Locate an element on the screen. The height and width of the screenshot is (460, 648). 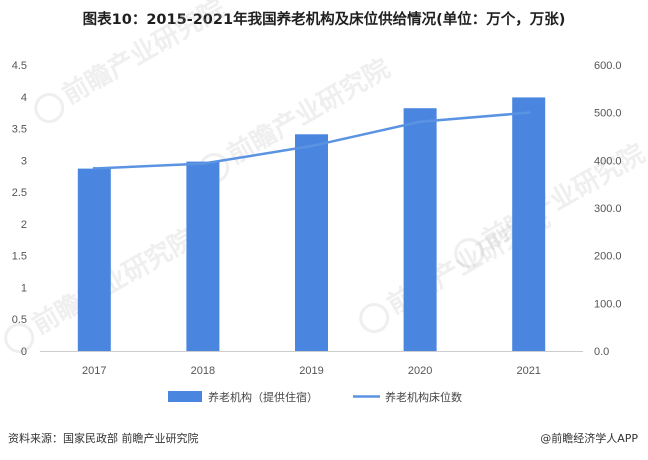
chart-title: 图表10：2015-2021年我国养老机构及床位供给情况(单位：万个，万张) is located at coordinates (324, 20).